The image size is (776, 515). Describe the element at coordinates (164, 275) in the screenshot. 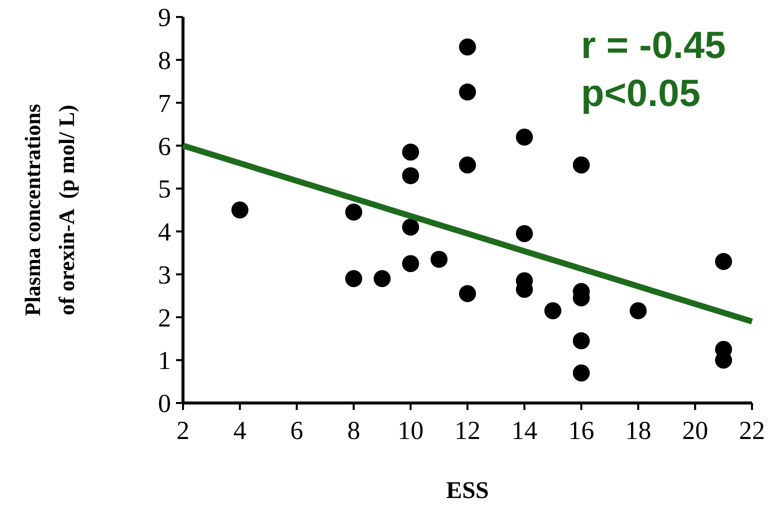

I see `y-tick-label: 3` at that location.